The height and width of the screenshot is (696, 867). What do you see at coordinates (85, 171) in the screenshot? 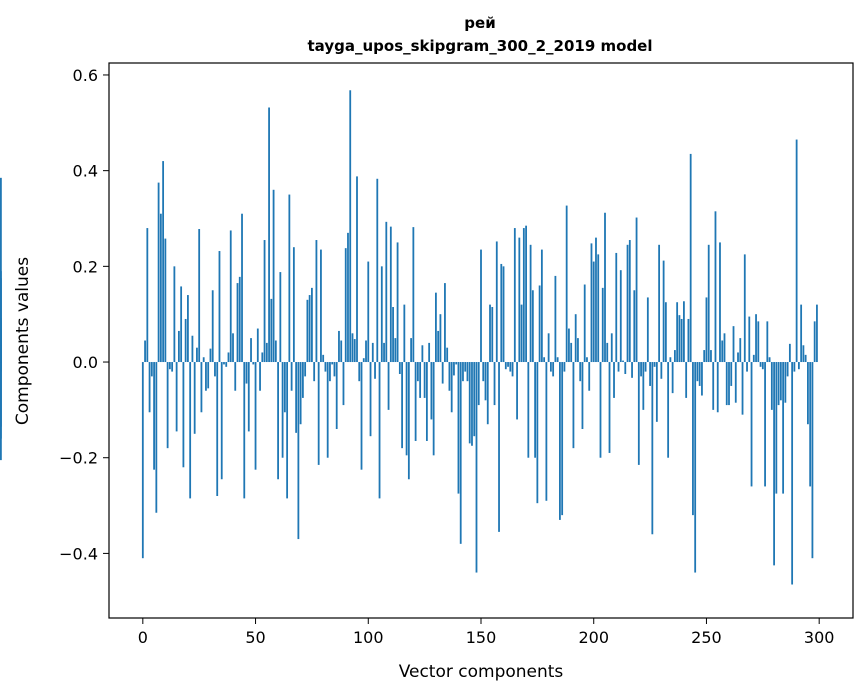
I see `y-tick-label: 0.4` at bounding box center [85, 171].